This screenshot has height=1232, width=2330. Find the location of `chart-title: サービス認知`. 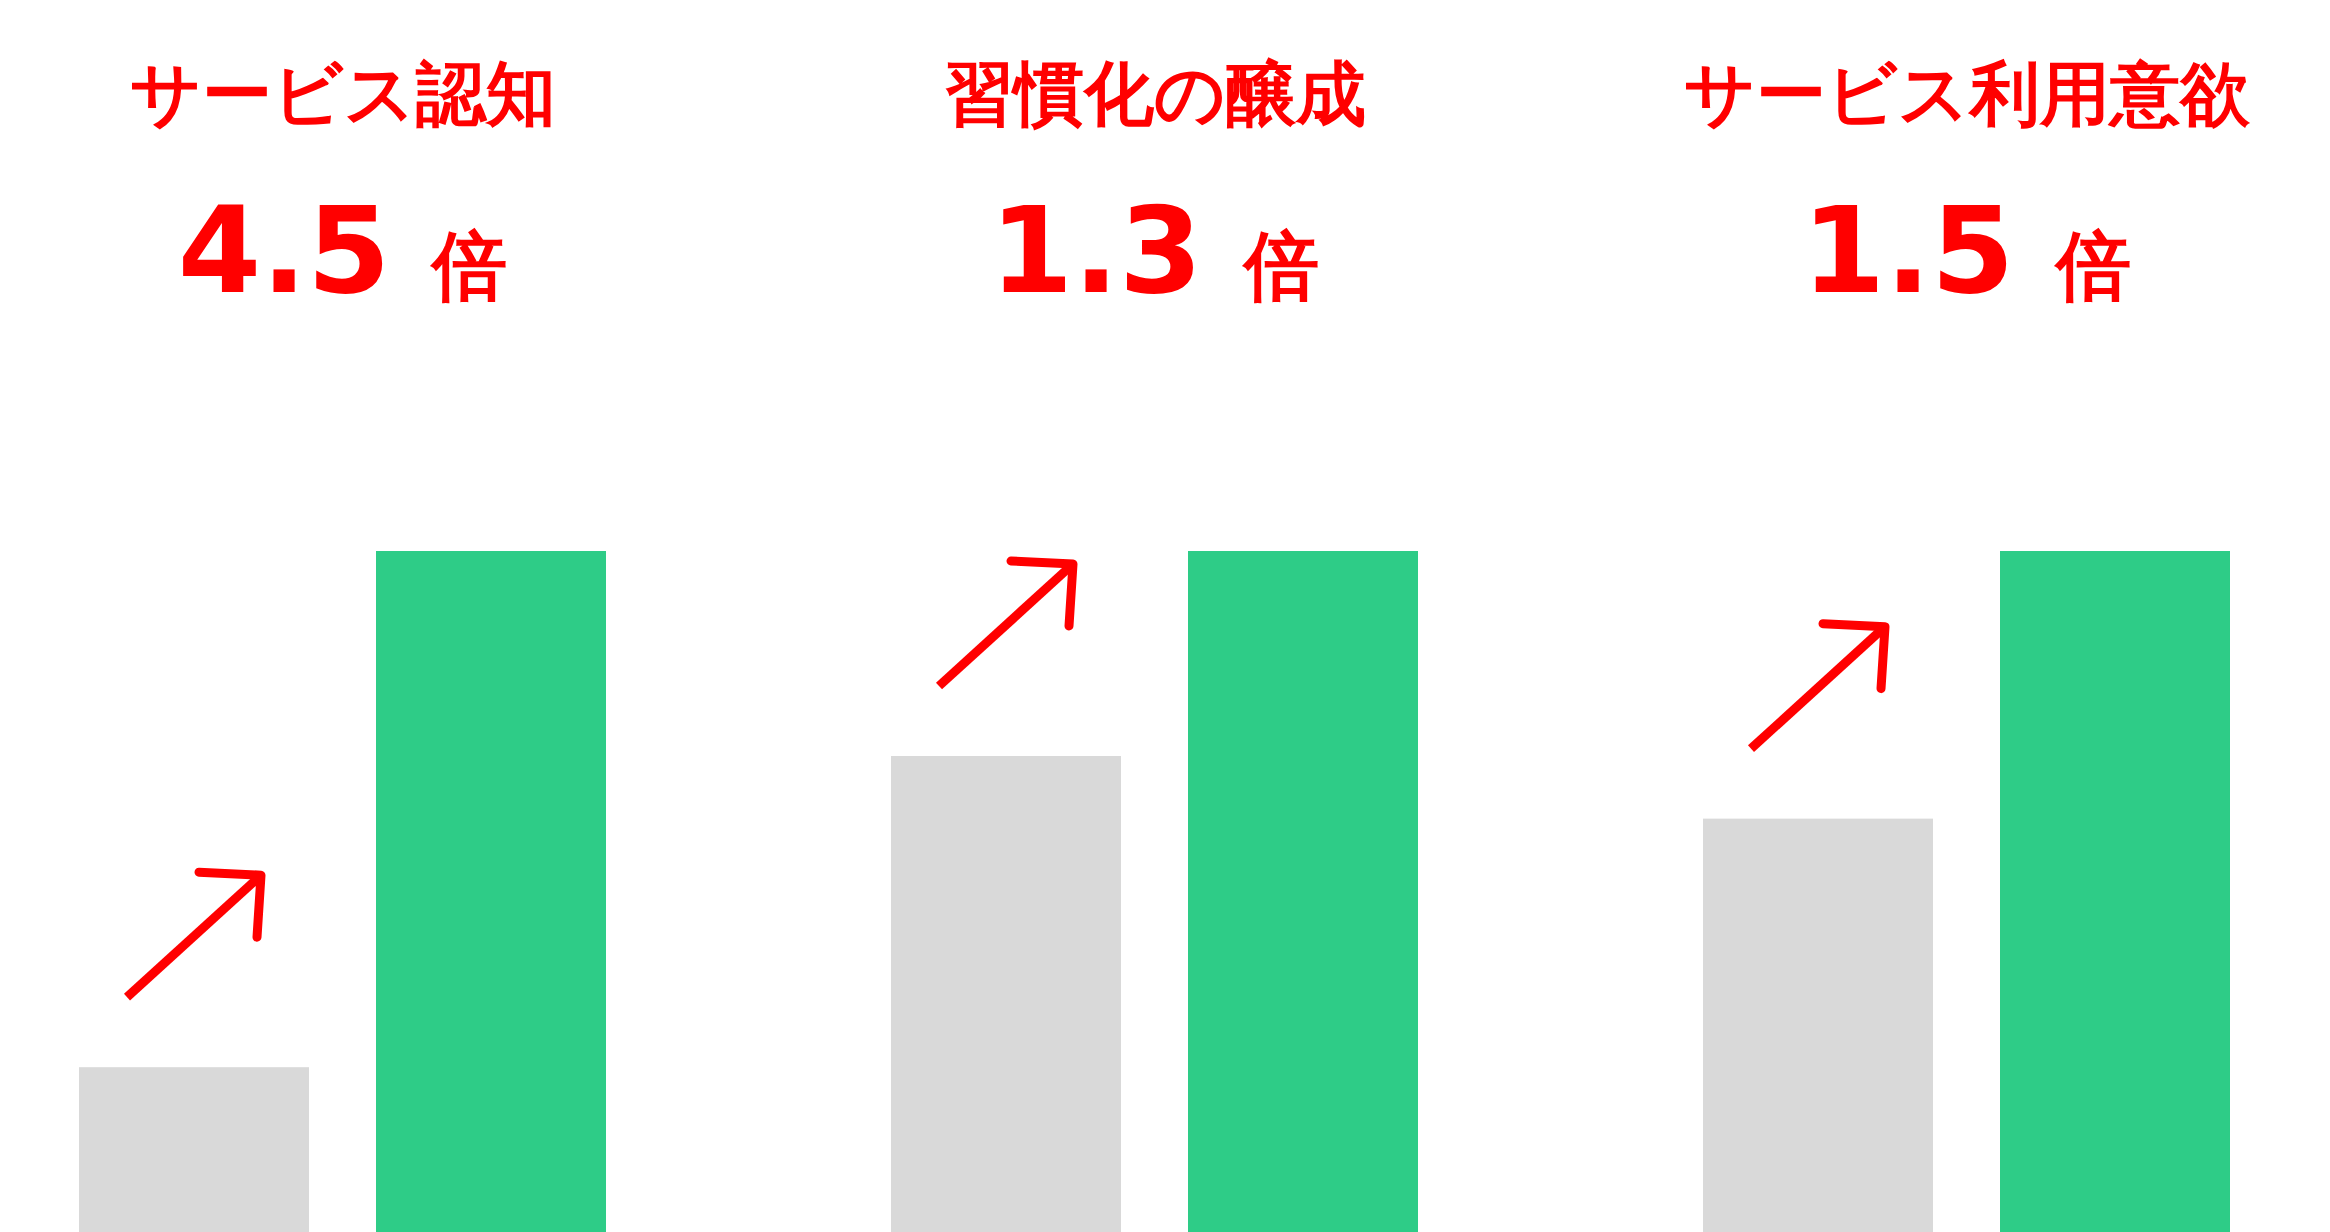

chart-title: サービス認知 is located at coordinates (342, 94).